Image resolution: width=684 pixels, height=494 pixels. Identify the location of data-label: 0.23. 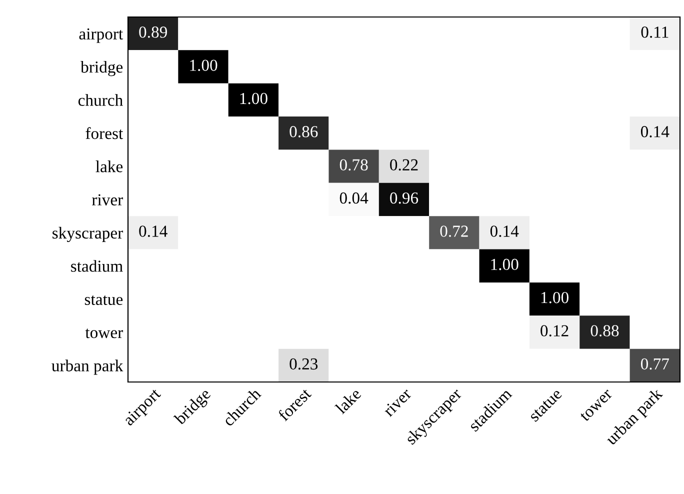
(304, 364).